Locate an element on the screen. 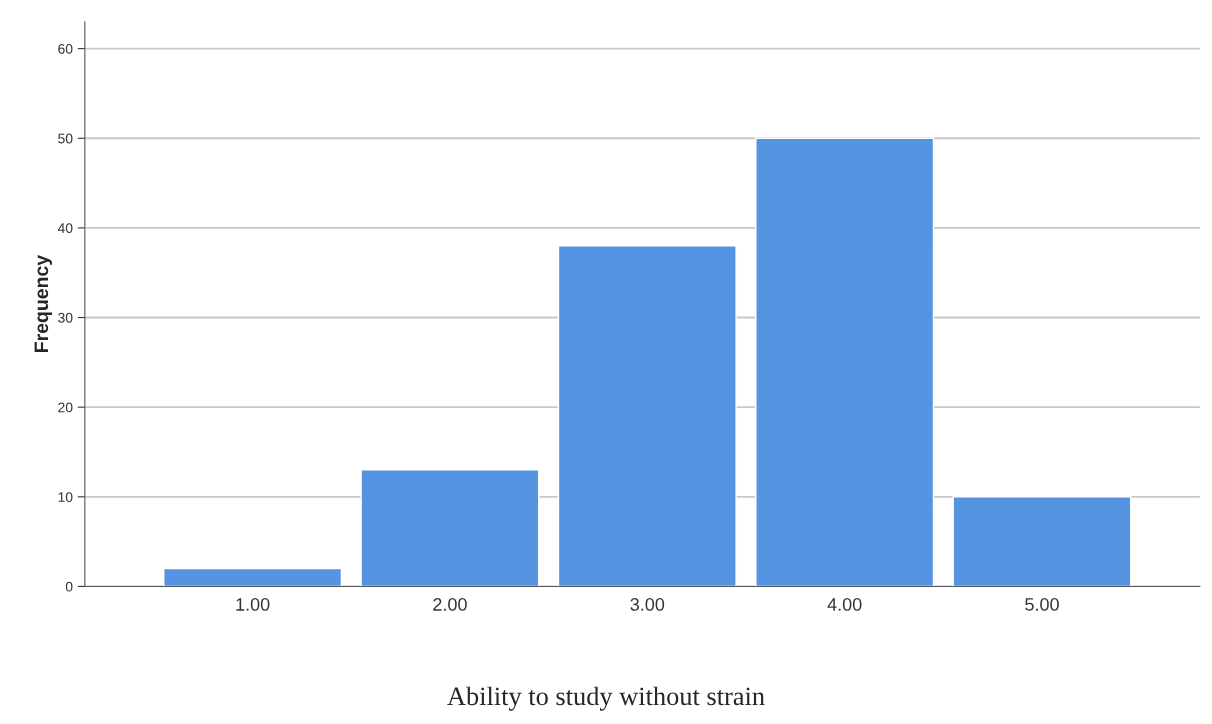 Image resolution: width=1212 pixels, height=724 pixels. y-tick-label: 10 is located at coordinates (65, 497).